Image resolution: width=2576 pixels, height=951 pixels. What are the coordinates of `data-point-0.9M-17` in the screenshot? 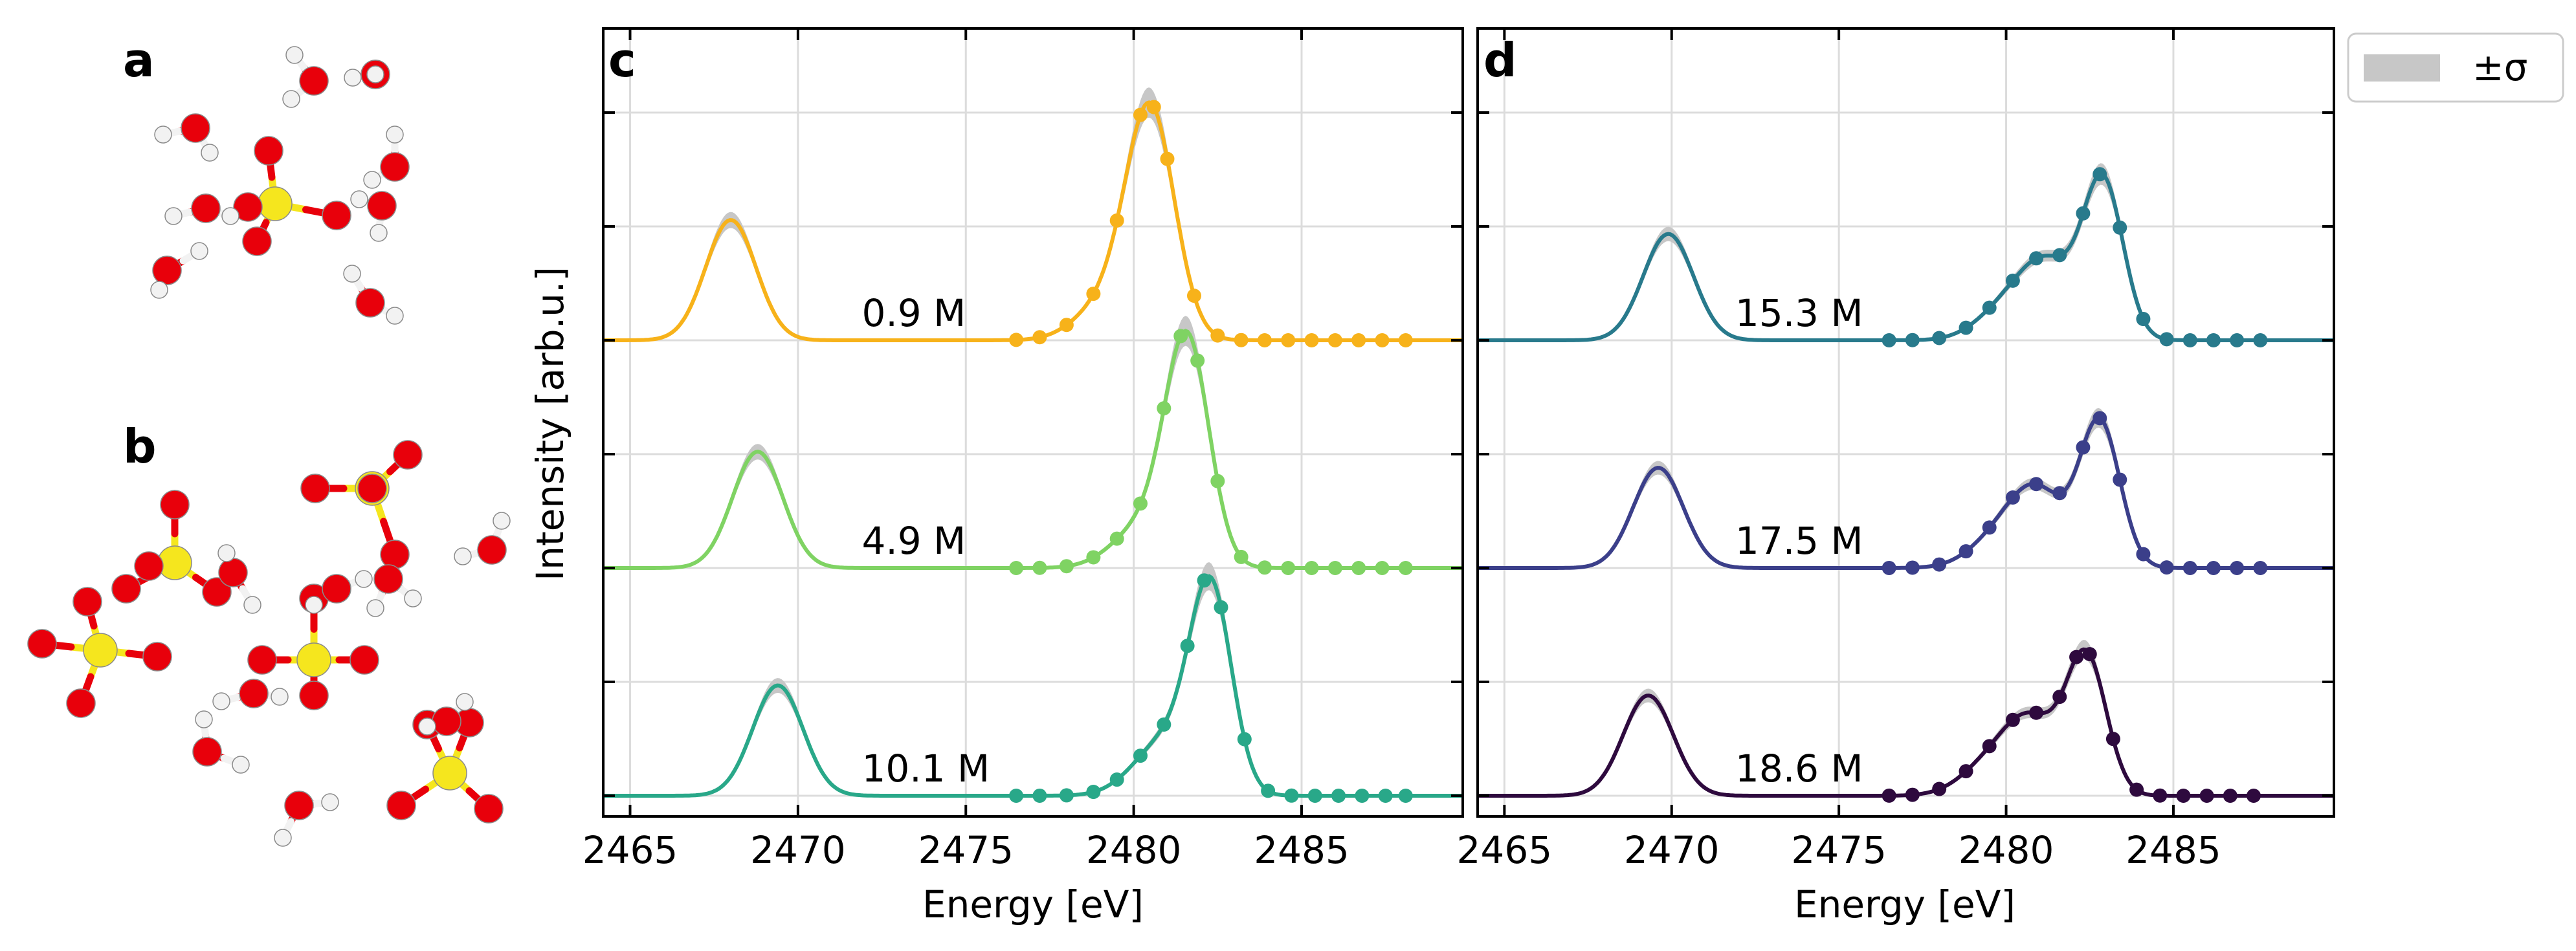 It's located at (1405, 340).